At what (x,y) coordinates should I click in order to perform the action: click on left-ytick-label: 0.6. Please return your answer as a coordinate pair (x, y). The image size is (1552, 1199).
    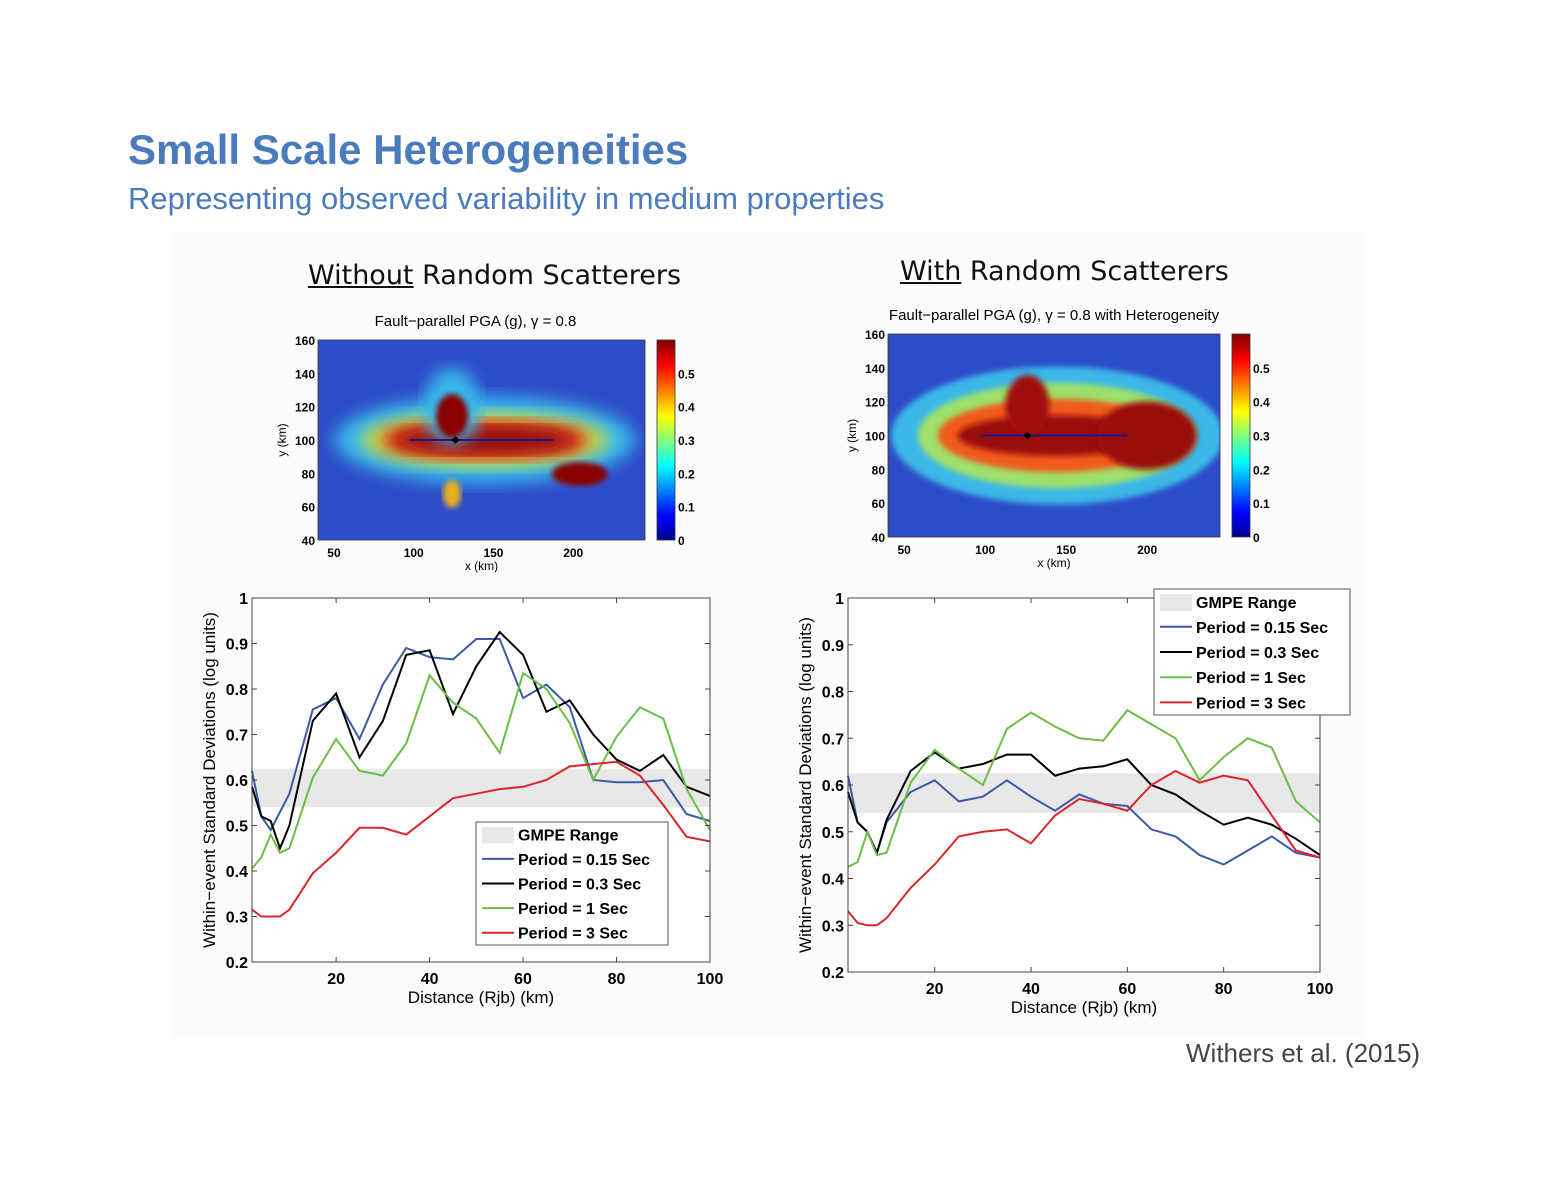
    Looking at the image, I should click on (237, 781).